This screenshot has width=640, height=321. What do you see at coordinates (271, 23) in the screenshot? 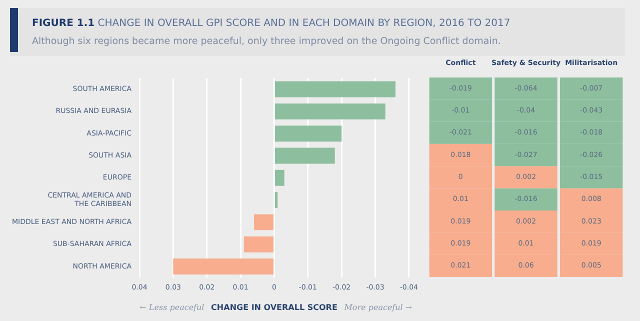
I see `chart-title: FIGURE 1.1 CHANGE IN OVERALL GPI SCORE AND IN EACH DOMAIN BY REGION, 2016 TO 2017` at bounding box center [271, 23].